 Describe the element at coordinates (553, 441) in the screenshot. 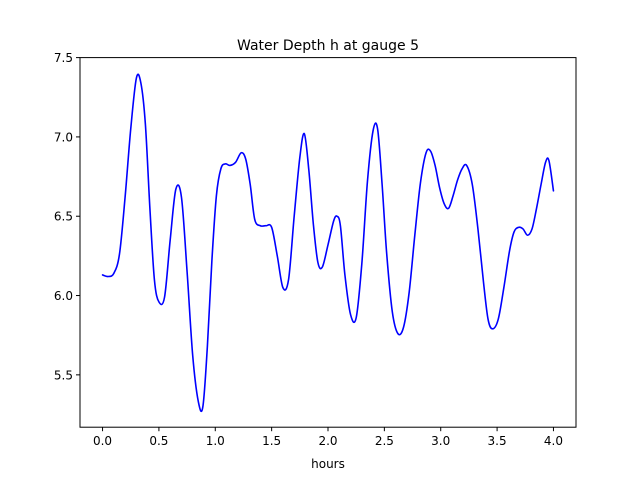

I see `x-tick-label: 4.0` at that location.